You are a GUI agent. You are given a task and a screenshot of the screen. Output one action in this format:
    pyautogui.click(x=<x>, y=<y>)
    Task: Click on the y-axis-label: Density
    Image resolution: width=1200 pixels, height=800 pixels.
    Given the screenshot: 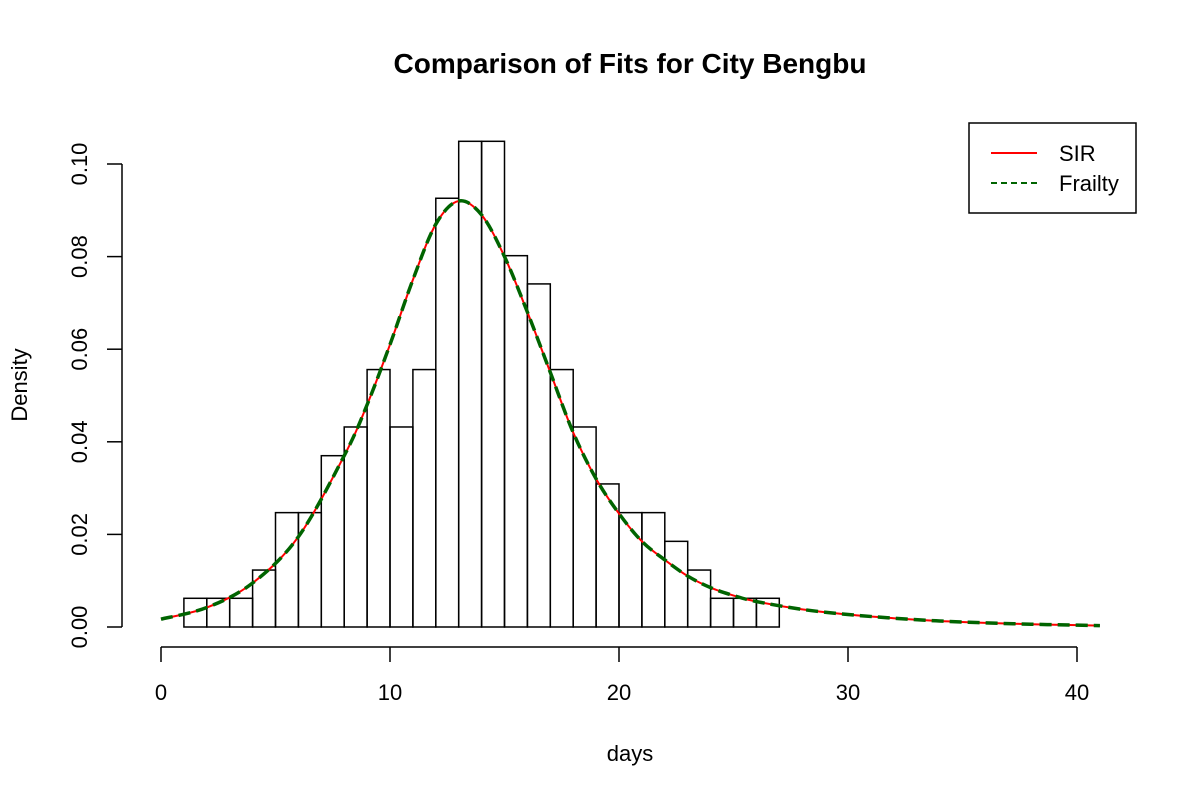 What is the action you would take?
    pyautogui.click(x=19, y=384)
    